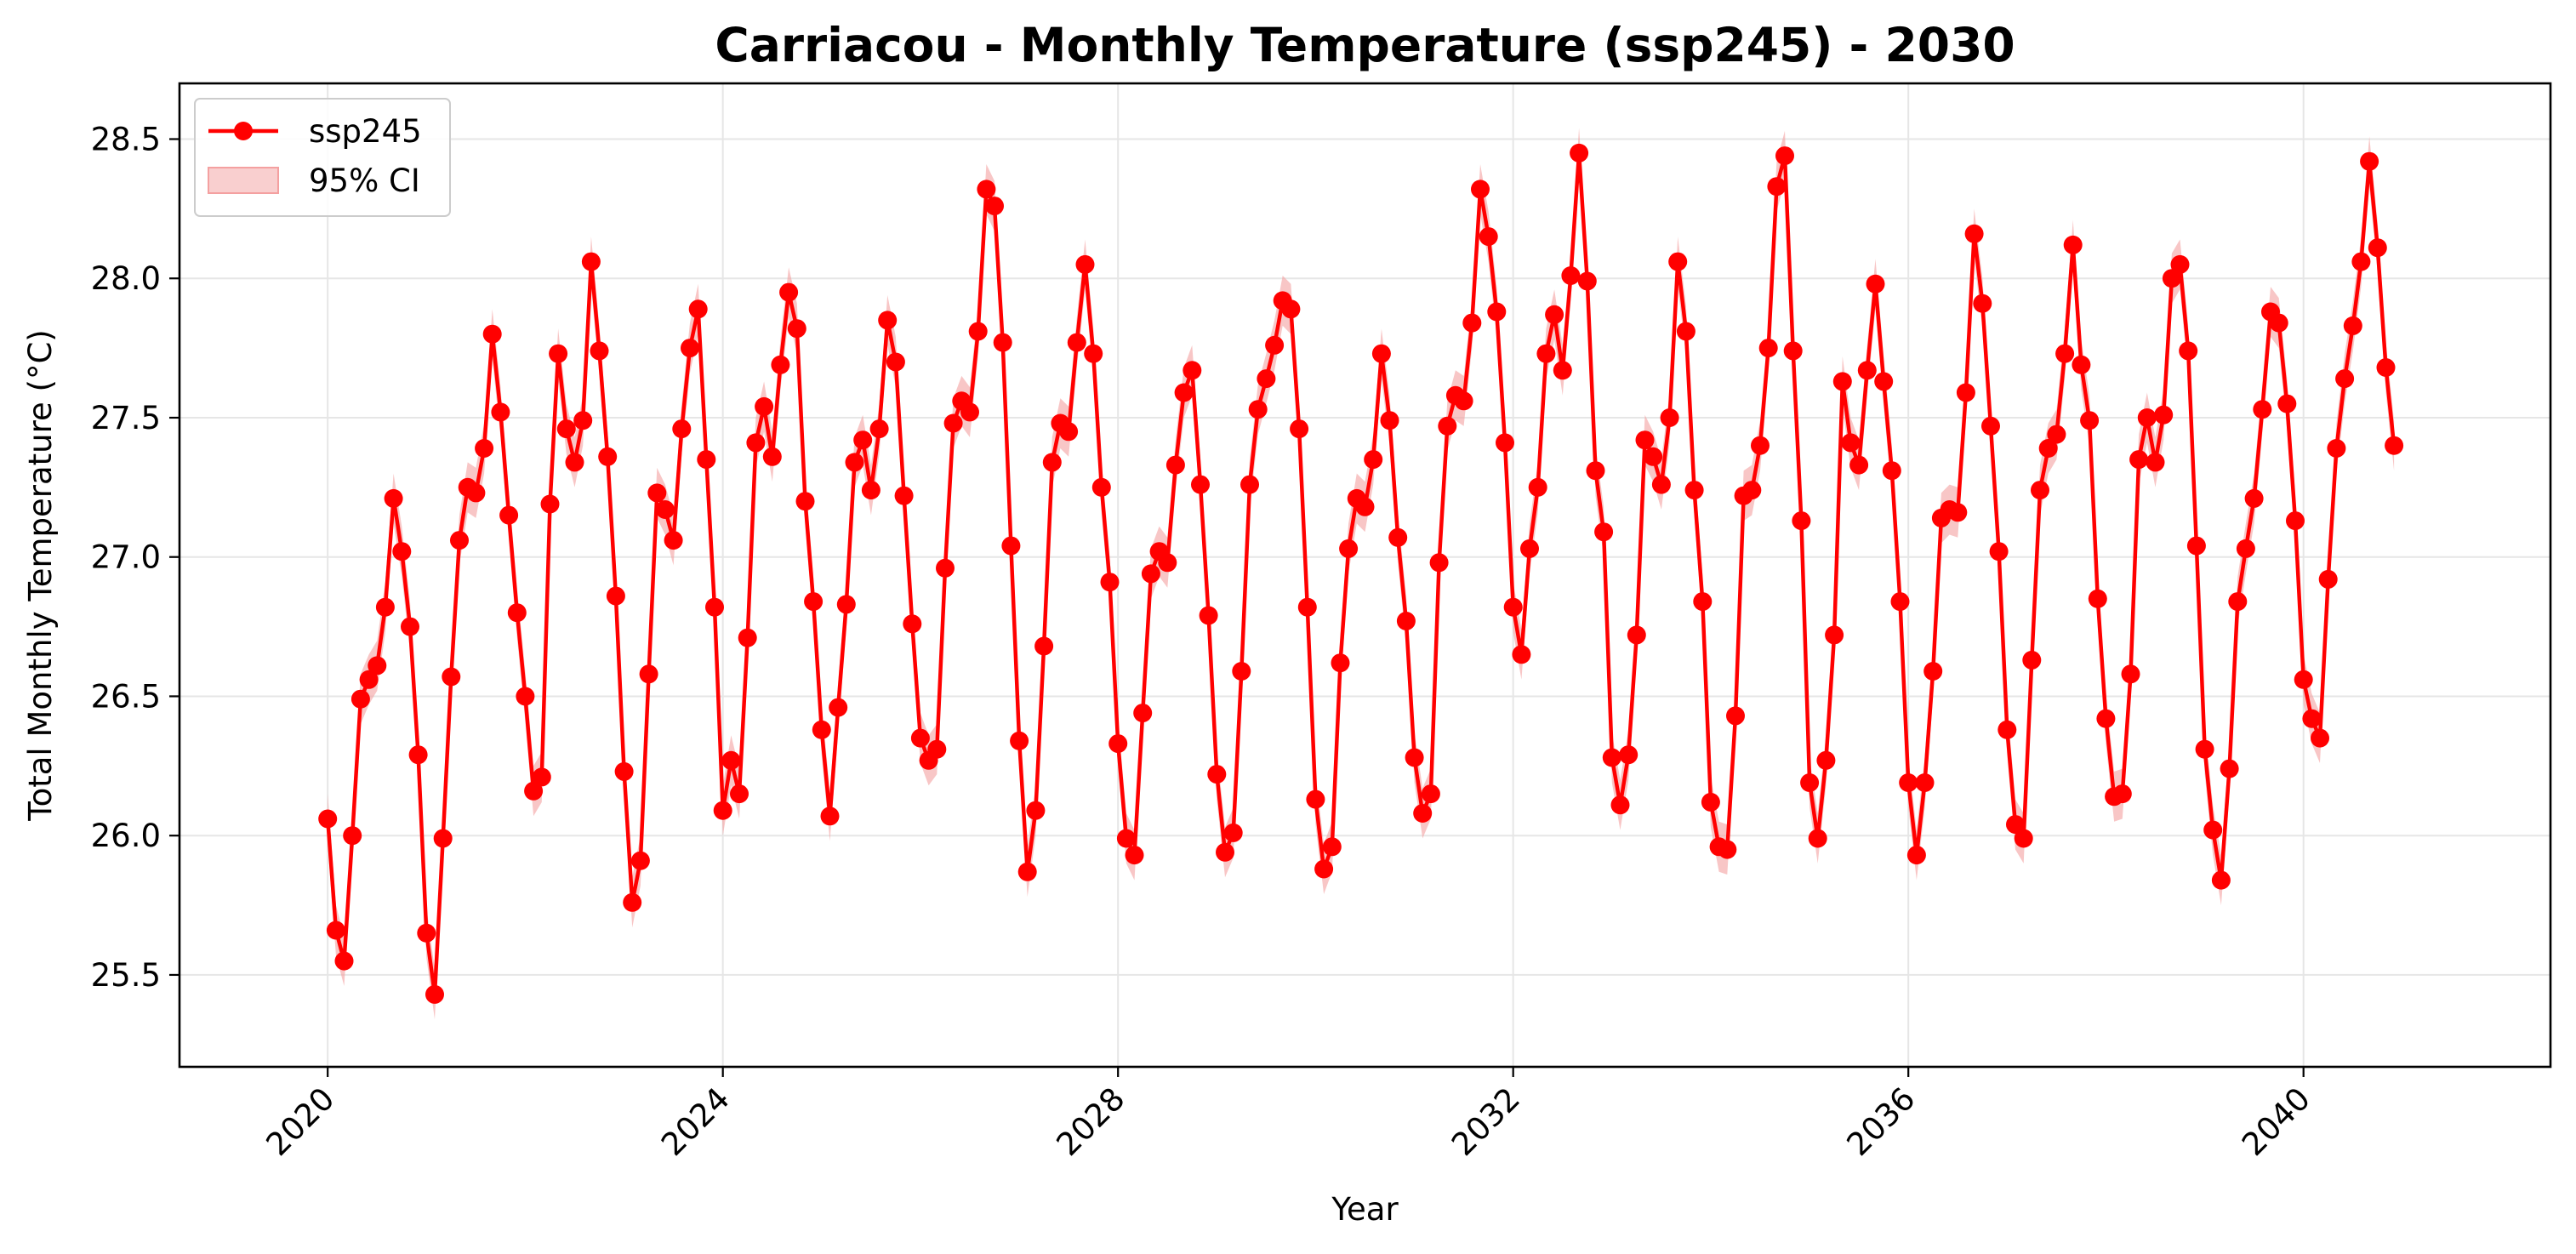  I want to click on y-tick-label-2: 26.5, so click(126, 696).